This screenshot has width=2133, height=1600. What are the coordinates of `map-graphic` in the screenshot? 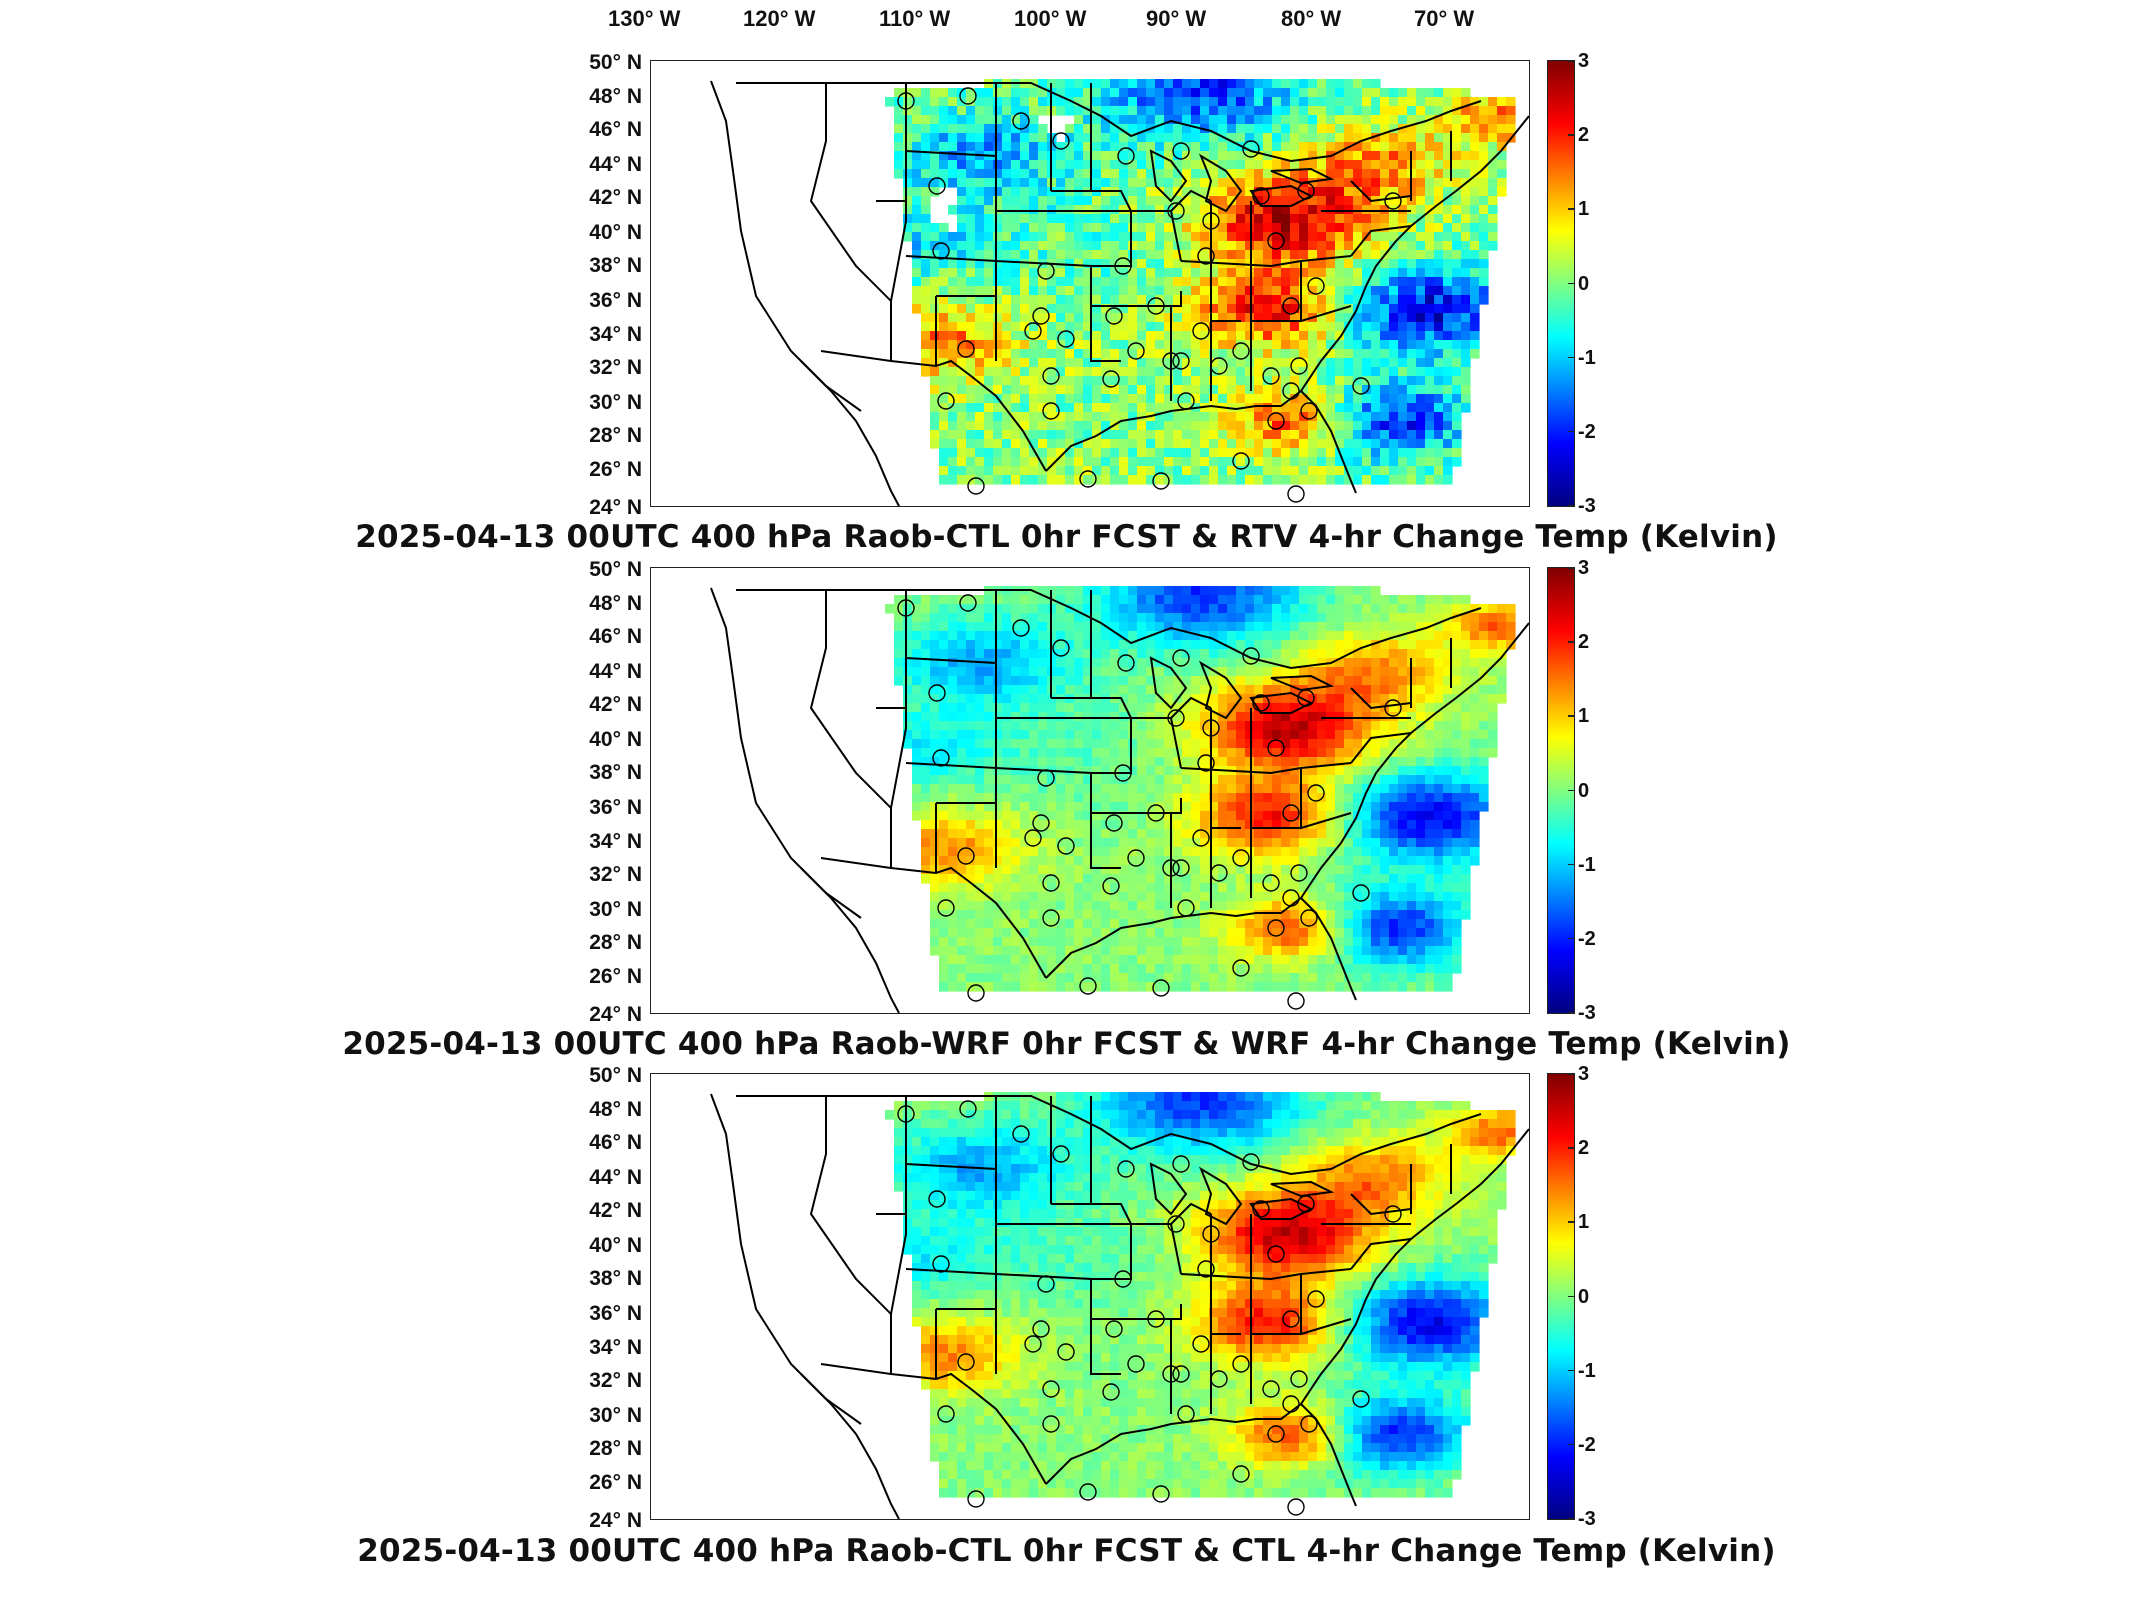 It's located at (1119, 799).